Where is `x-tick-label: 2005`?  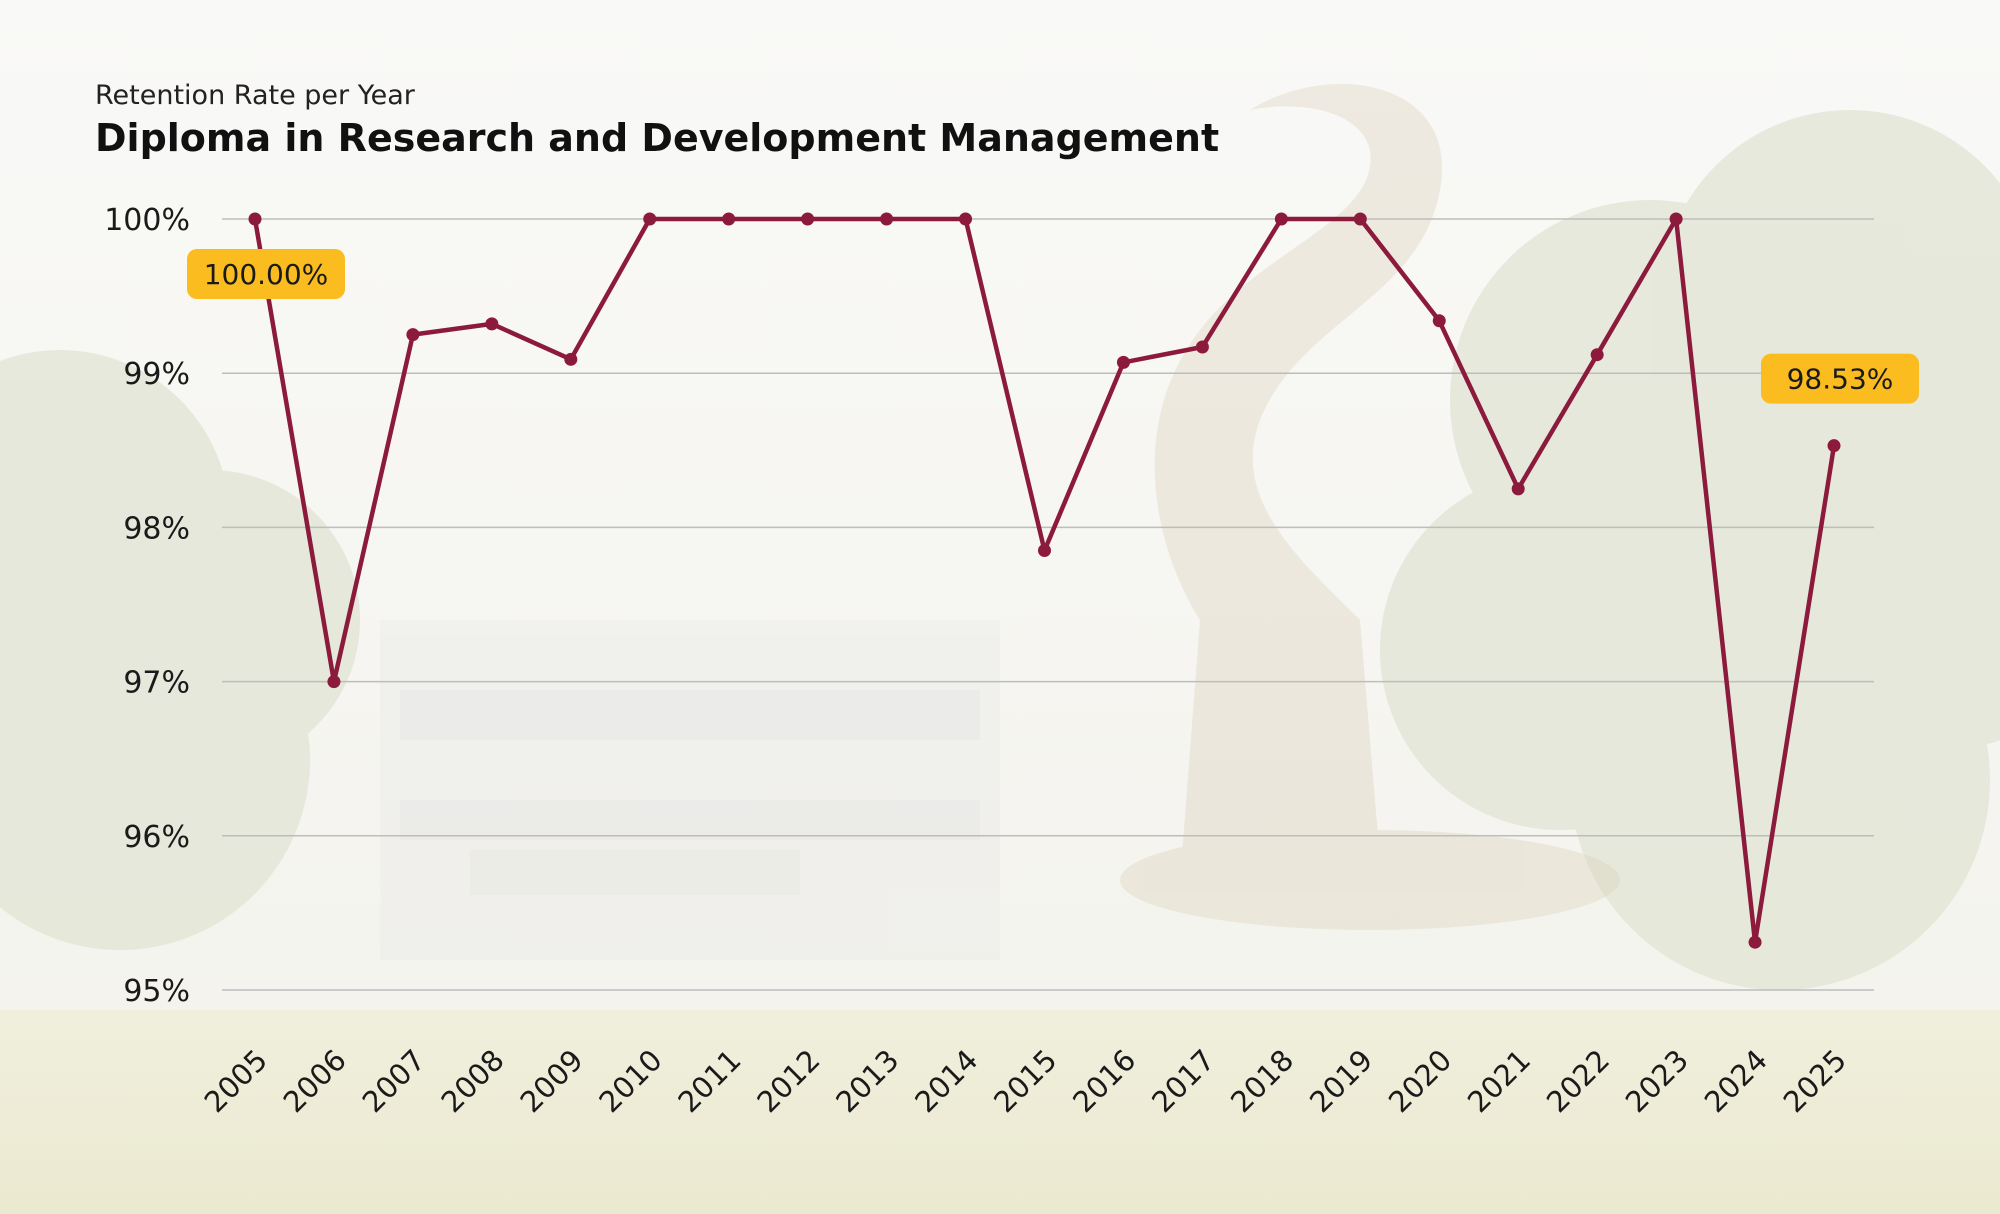
x-tick-label: 2005 is located at coordinates (236, 1081).